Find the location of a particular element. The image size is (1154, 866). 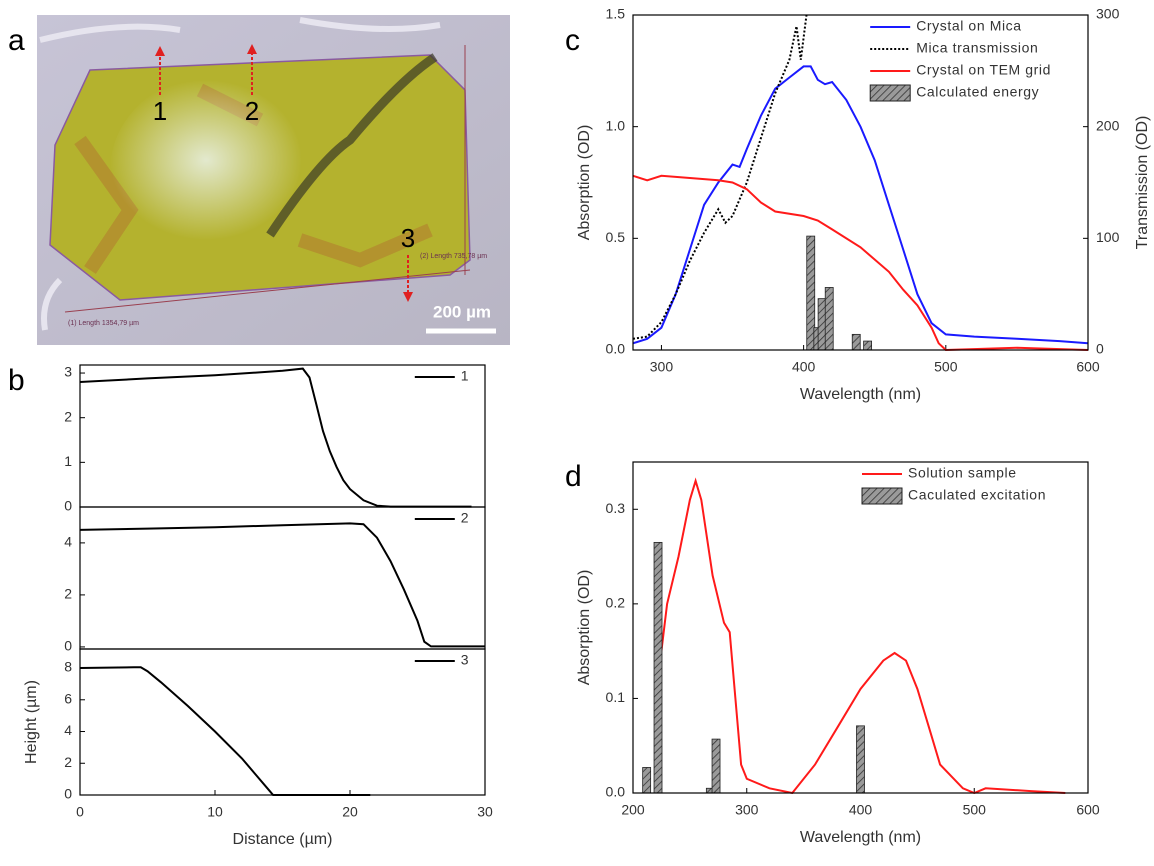

legend-label: 3 is located at coordinates (465, 660).